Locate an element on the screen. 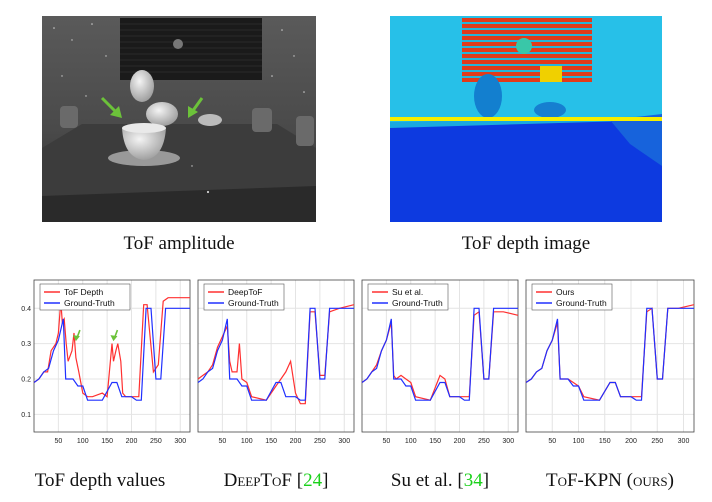 The image size is (712, 502). tof-depth-caption: ToF depth image is located at coordinates (526, 243).